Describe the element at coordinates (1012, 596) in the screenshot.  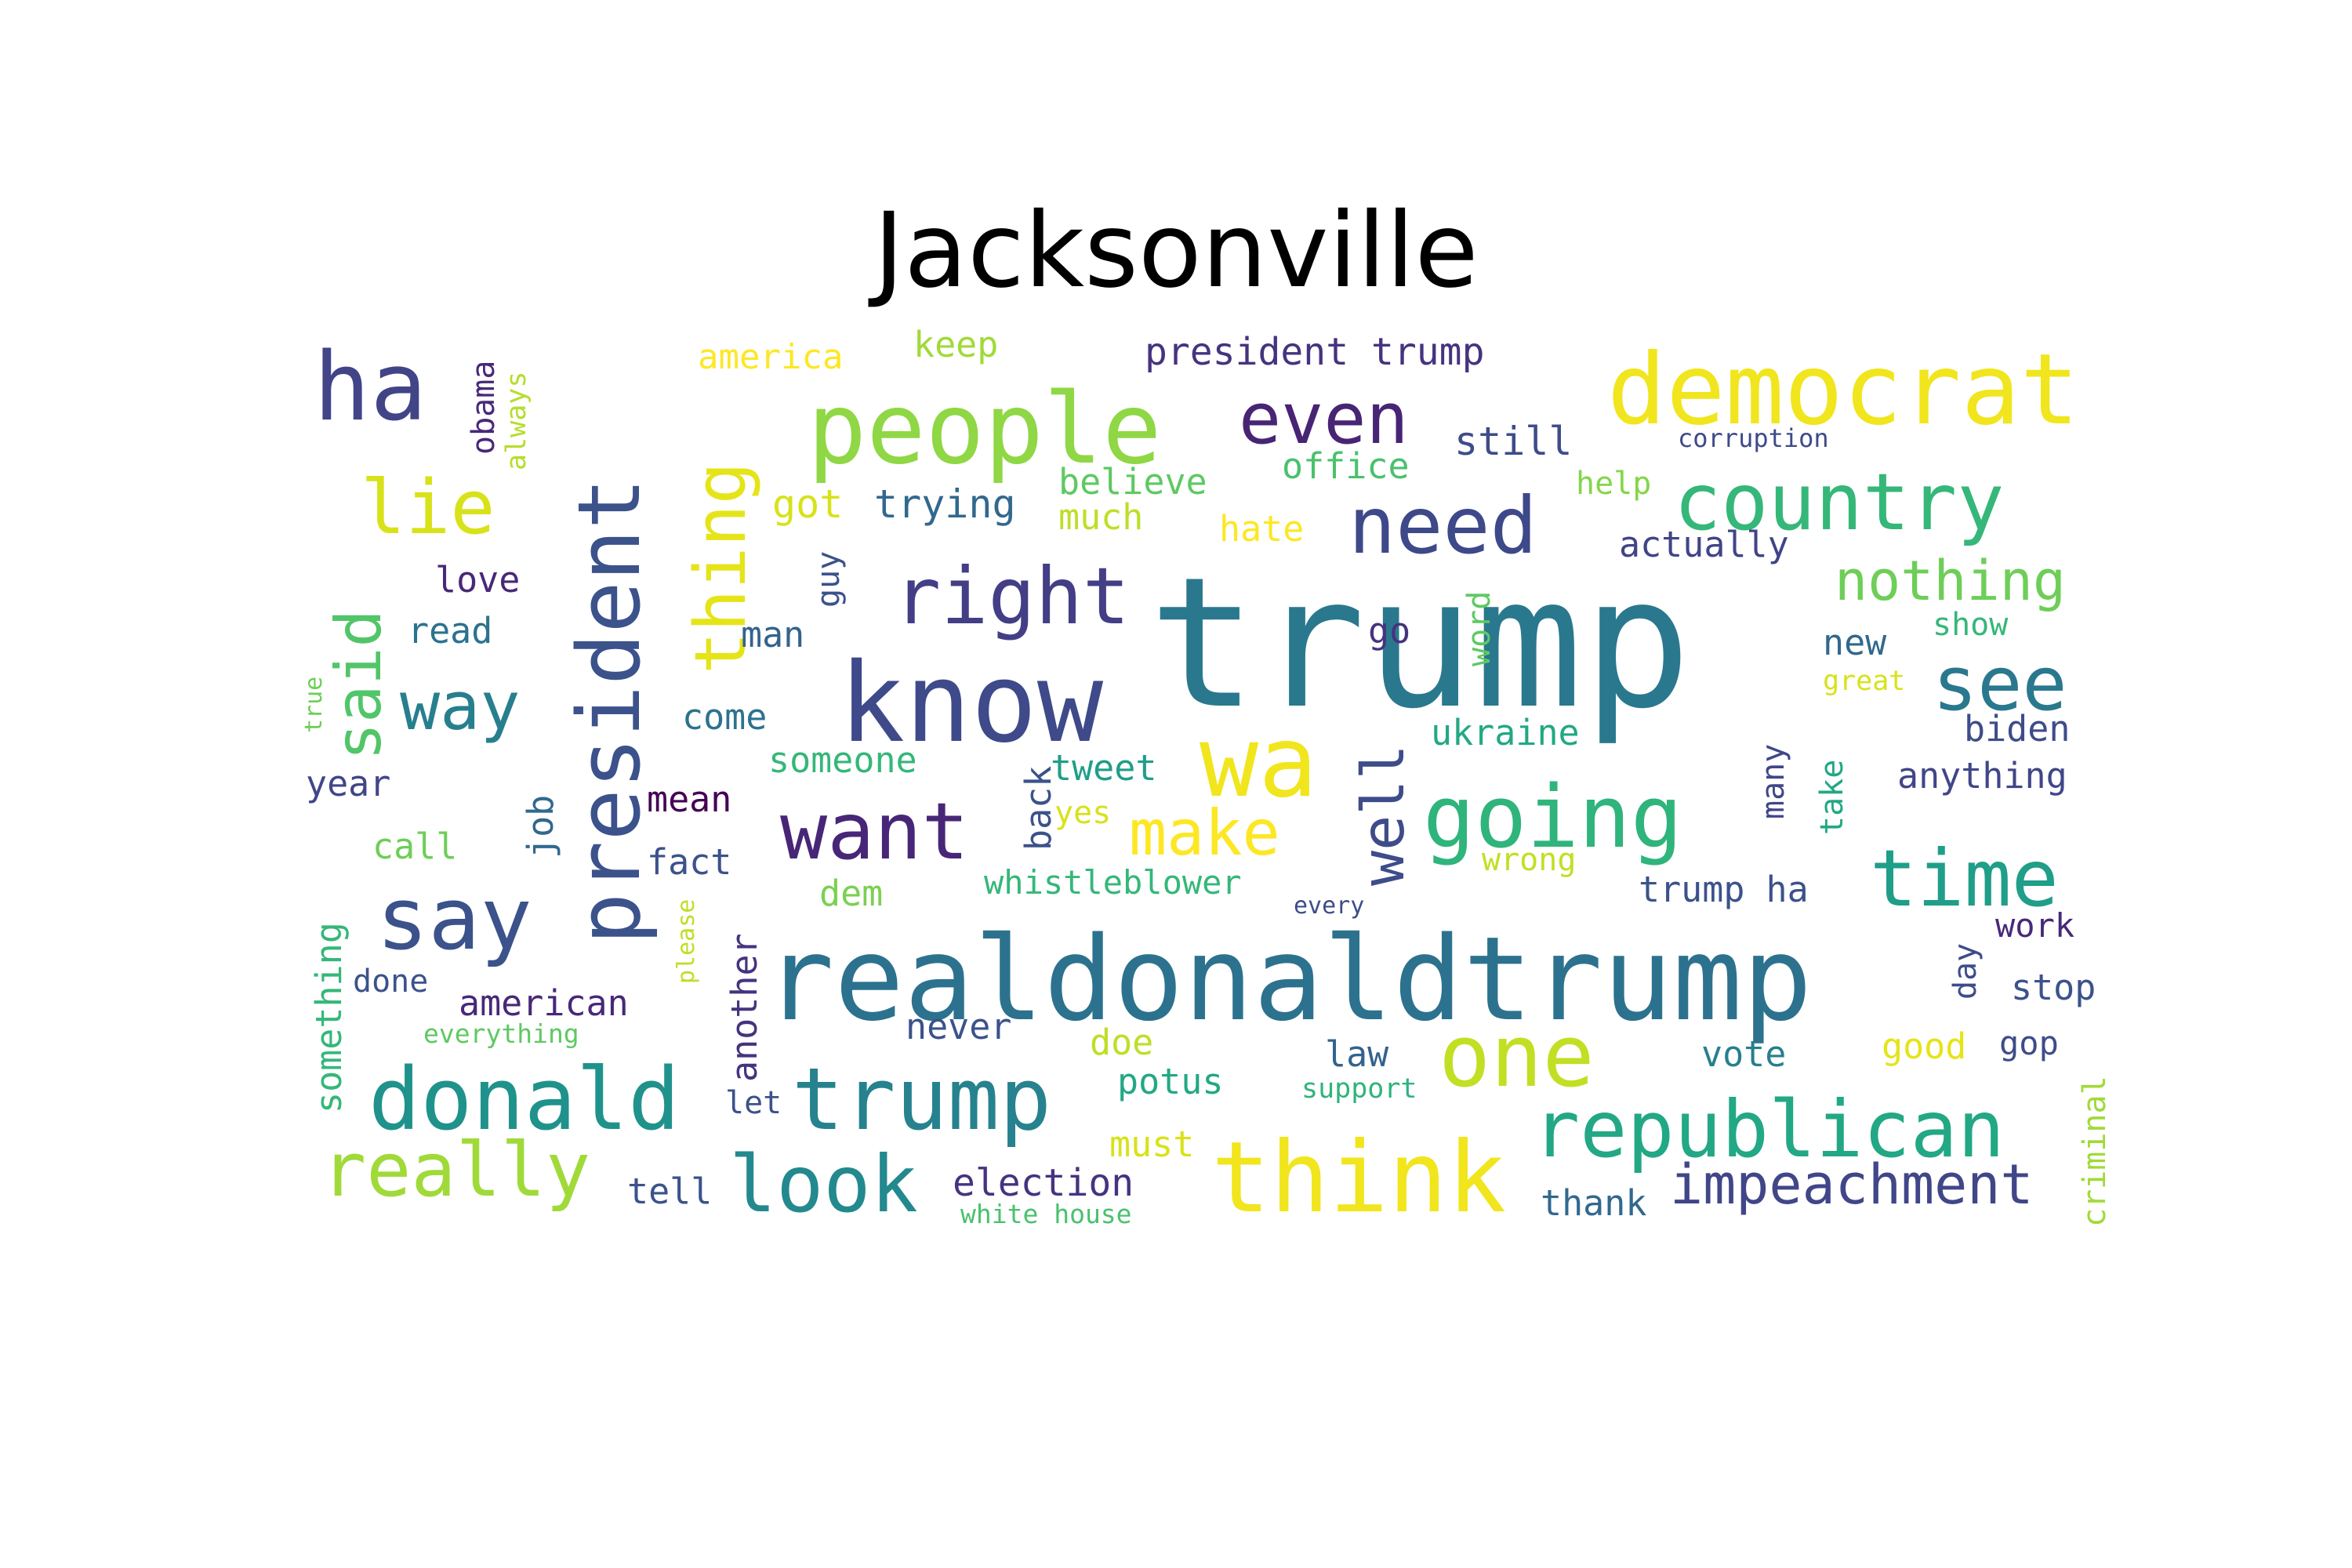
I see `word-right: right` at that location.